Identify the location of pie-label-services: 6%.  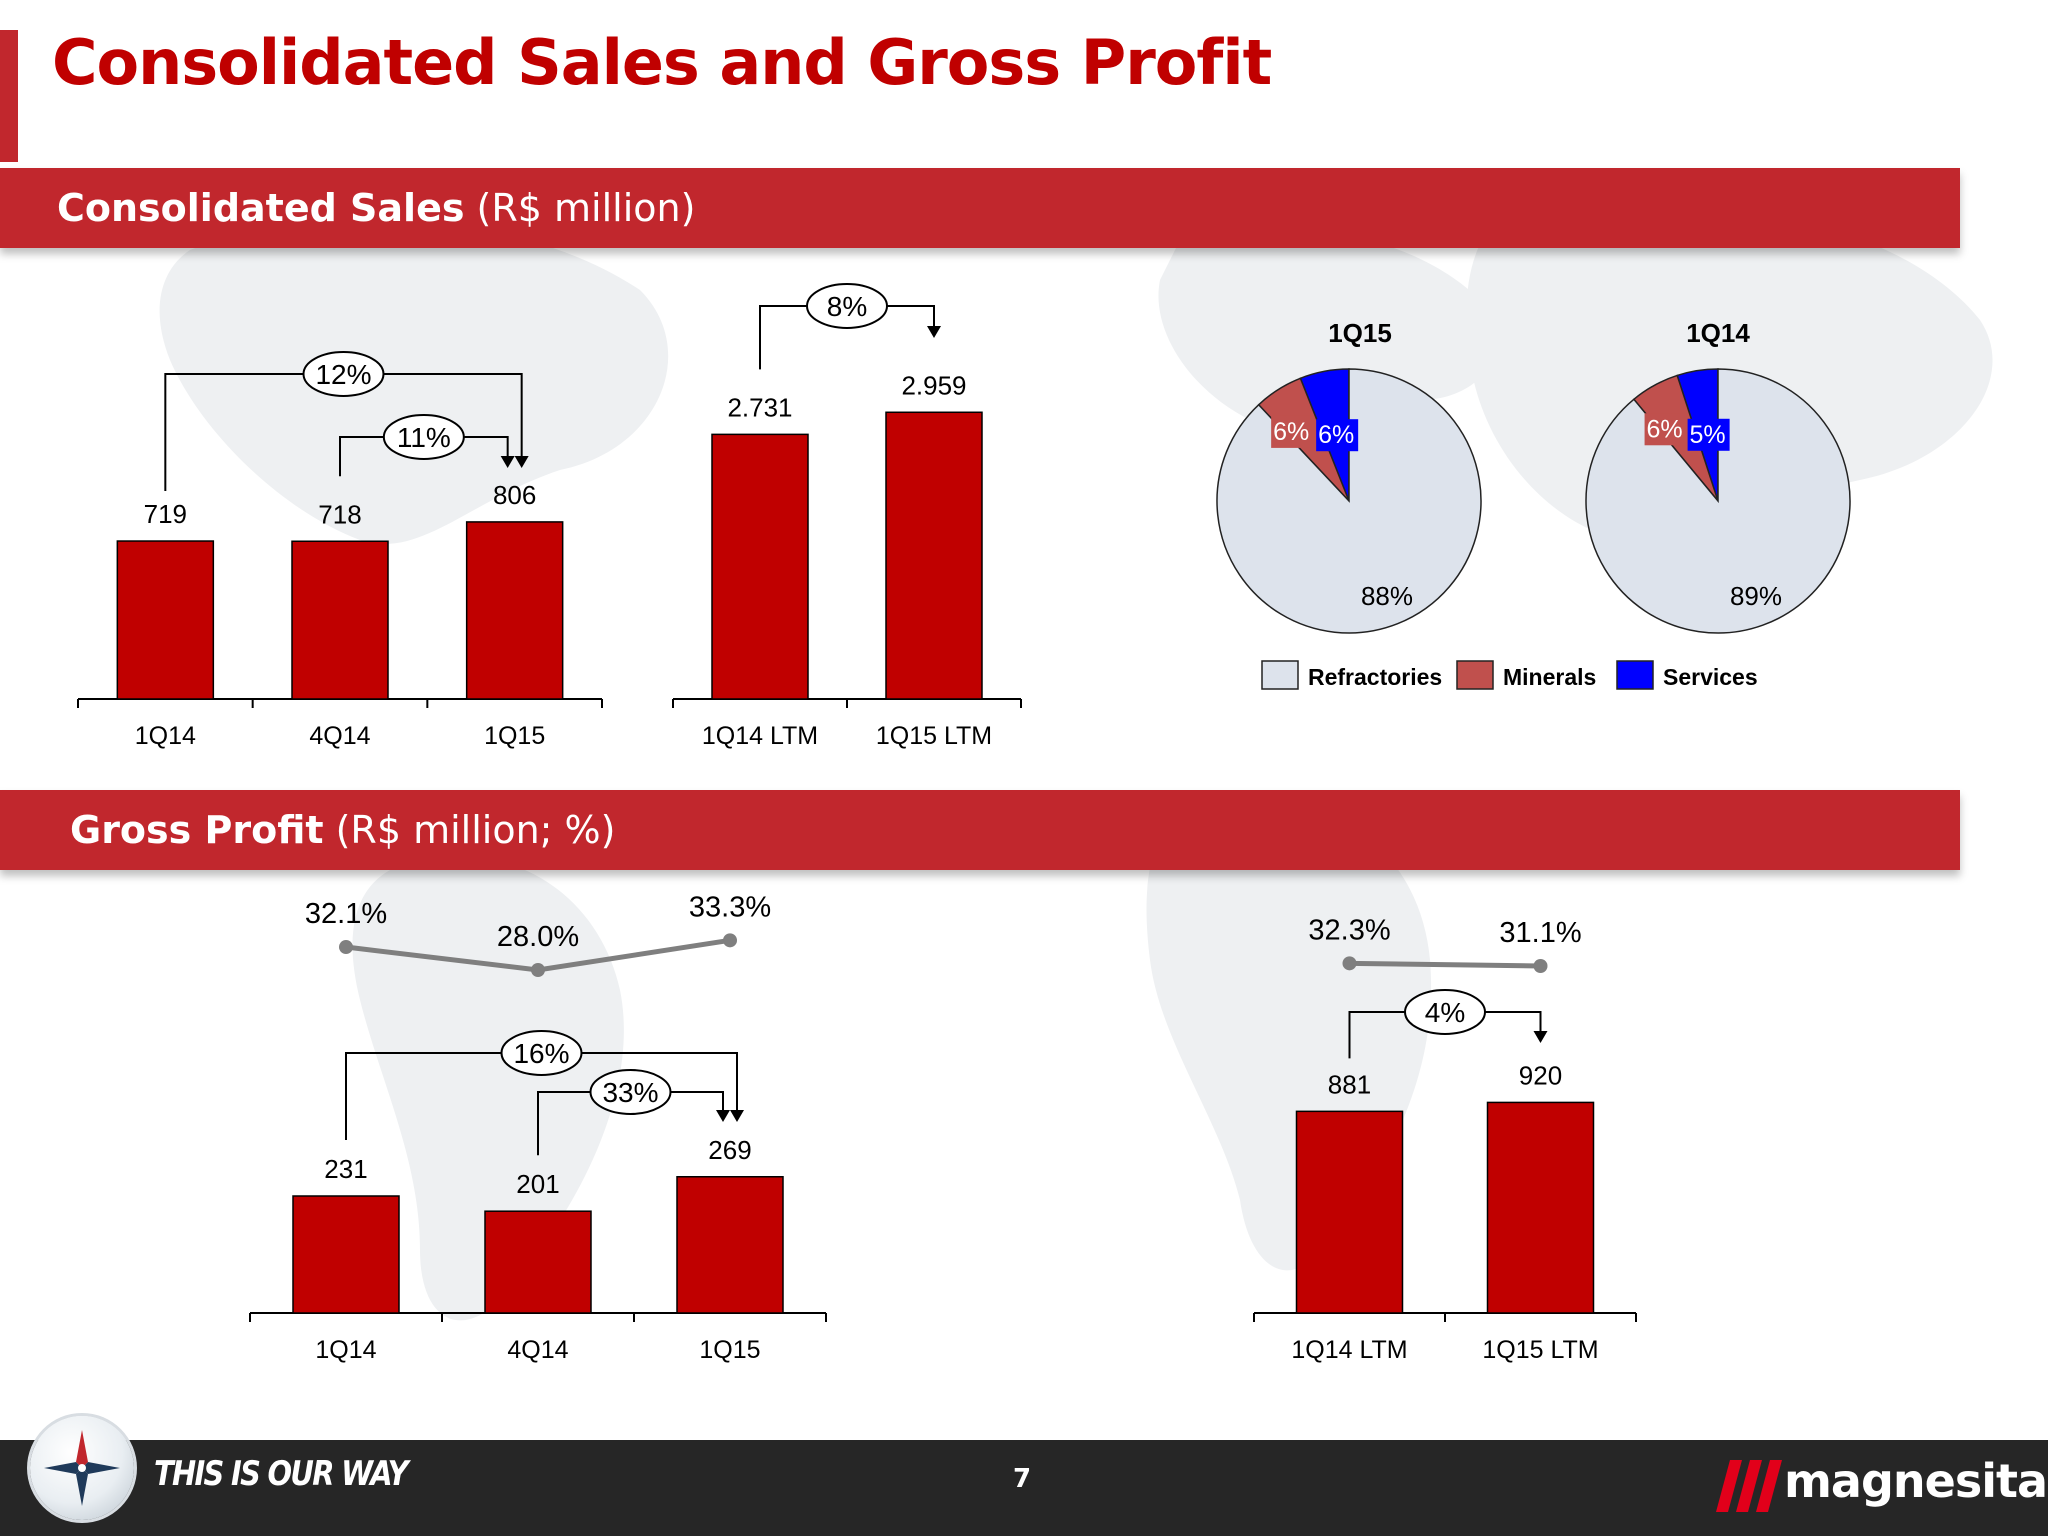
(1336, 435).